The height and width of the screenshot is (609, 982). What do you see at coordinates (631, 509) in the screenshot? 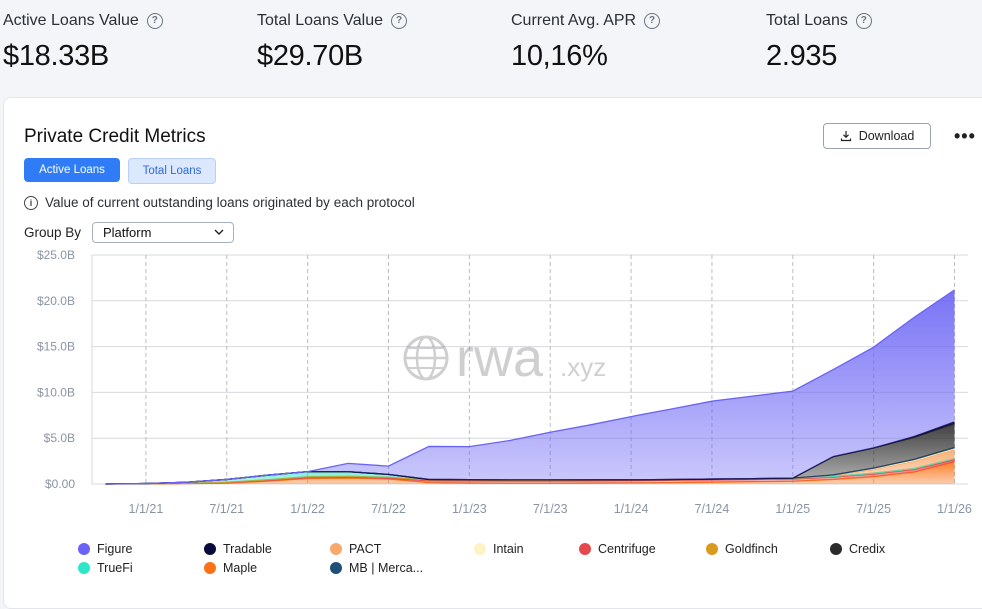
I see `x-tick-label: 1/1/24` at bounding box center [631, 509].